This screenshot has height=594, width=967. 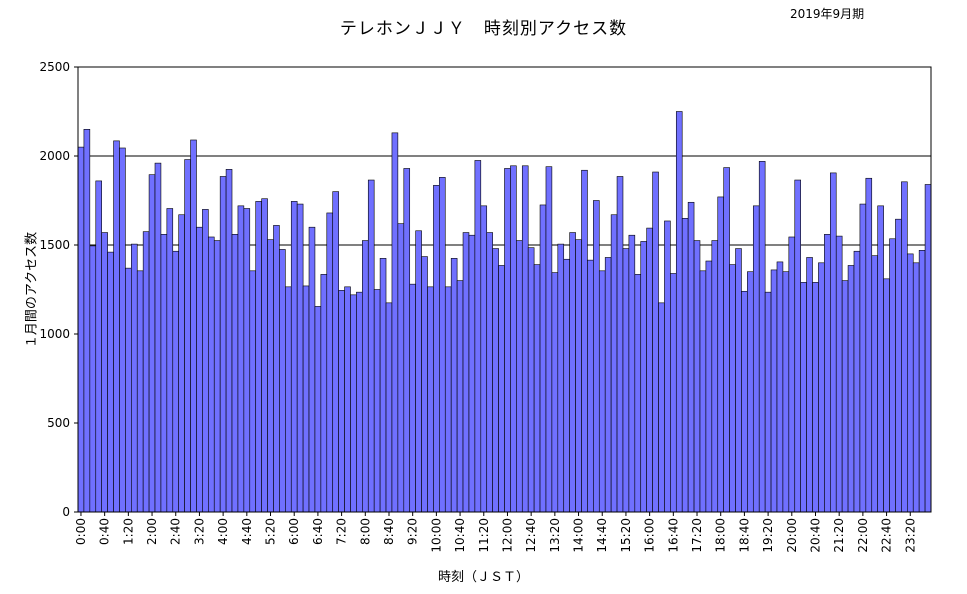 I want to click on x-tick-label: 15:20, so click(x=626, y=535).